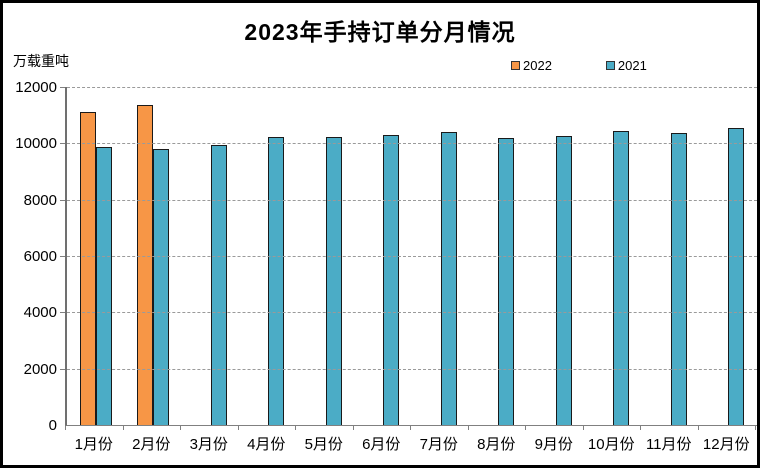 The image size is (760, 468). What do you see at coordinates (611, 444) in the screenshot?
I see `x-tick-label: 10月份` at bounding box center [611, 444].